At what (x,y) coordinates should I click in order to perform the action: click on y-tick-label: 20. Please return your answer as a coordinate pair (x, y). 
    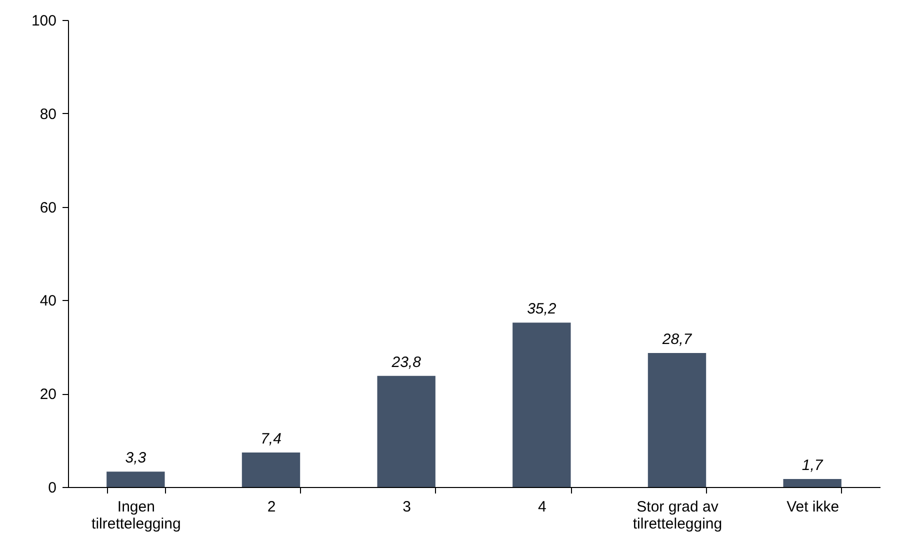
    Looking at the image, I should click on (48, 395).